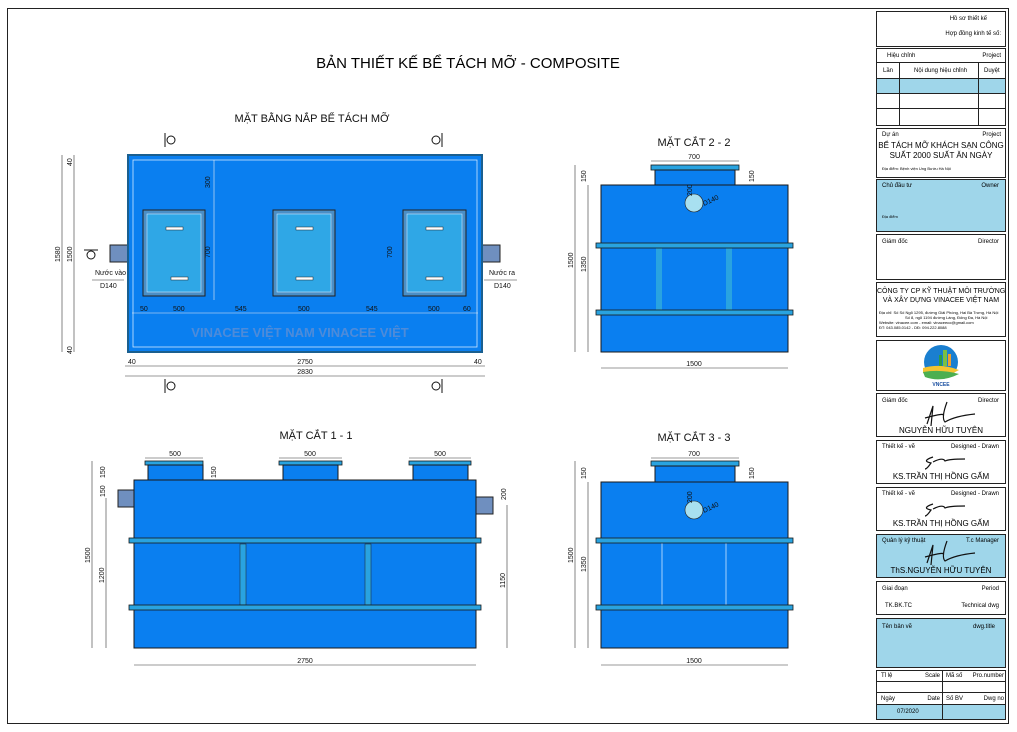  I want to click on tank-plan-inner-wall, so click(305, 253).